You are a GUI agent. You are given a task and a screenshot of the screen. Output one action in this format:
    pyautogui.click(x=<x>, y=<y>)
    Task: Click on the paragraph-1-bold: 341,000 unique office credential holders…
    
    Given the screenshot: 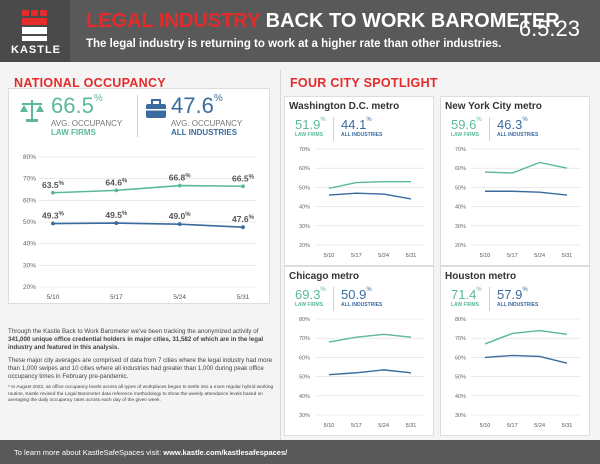 What is the action you would take?
    pyautogui.click(x=136, y=344)
    